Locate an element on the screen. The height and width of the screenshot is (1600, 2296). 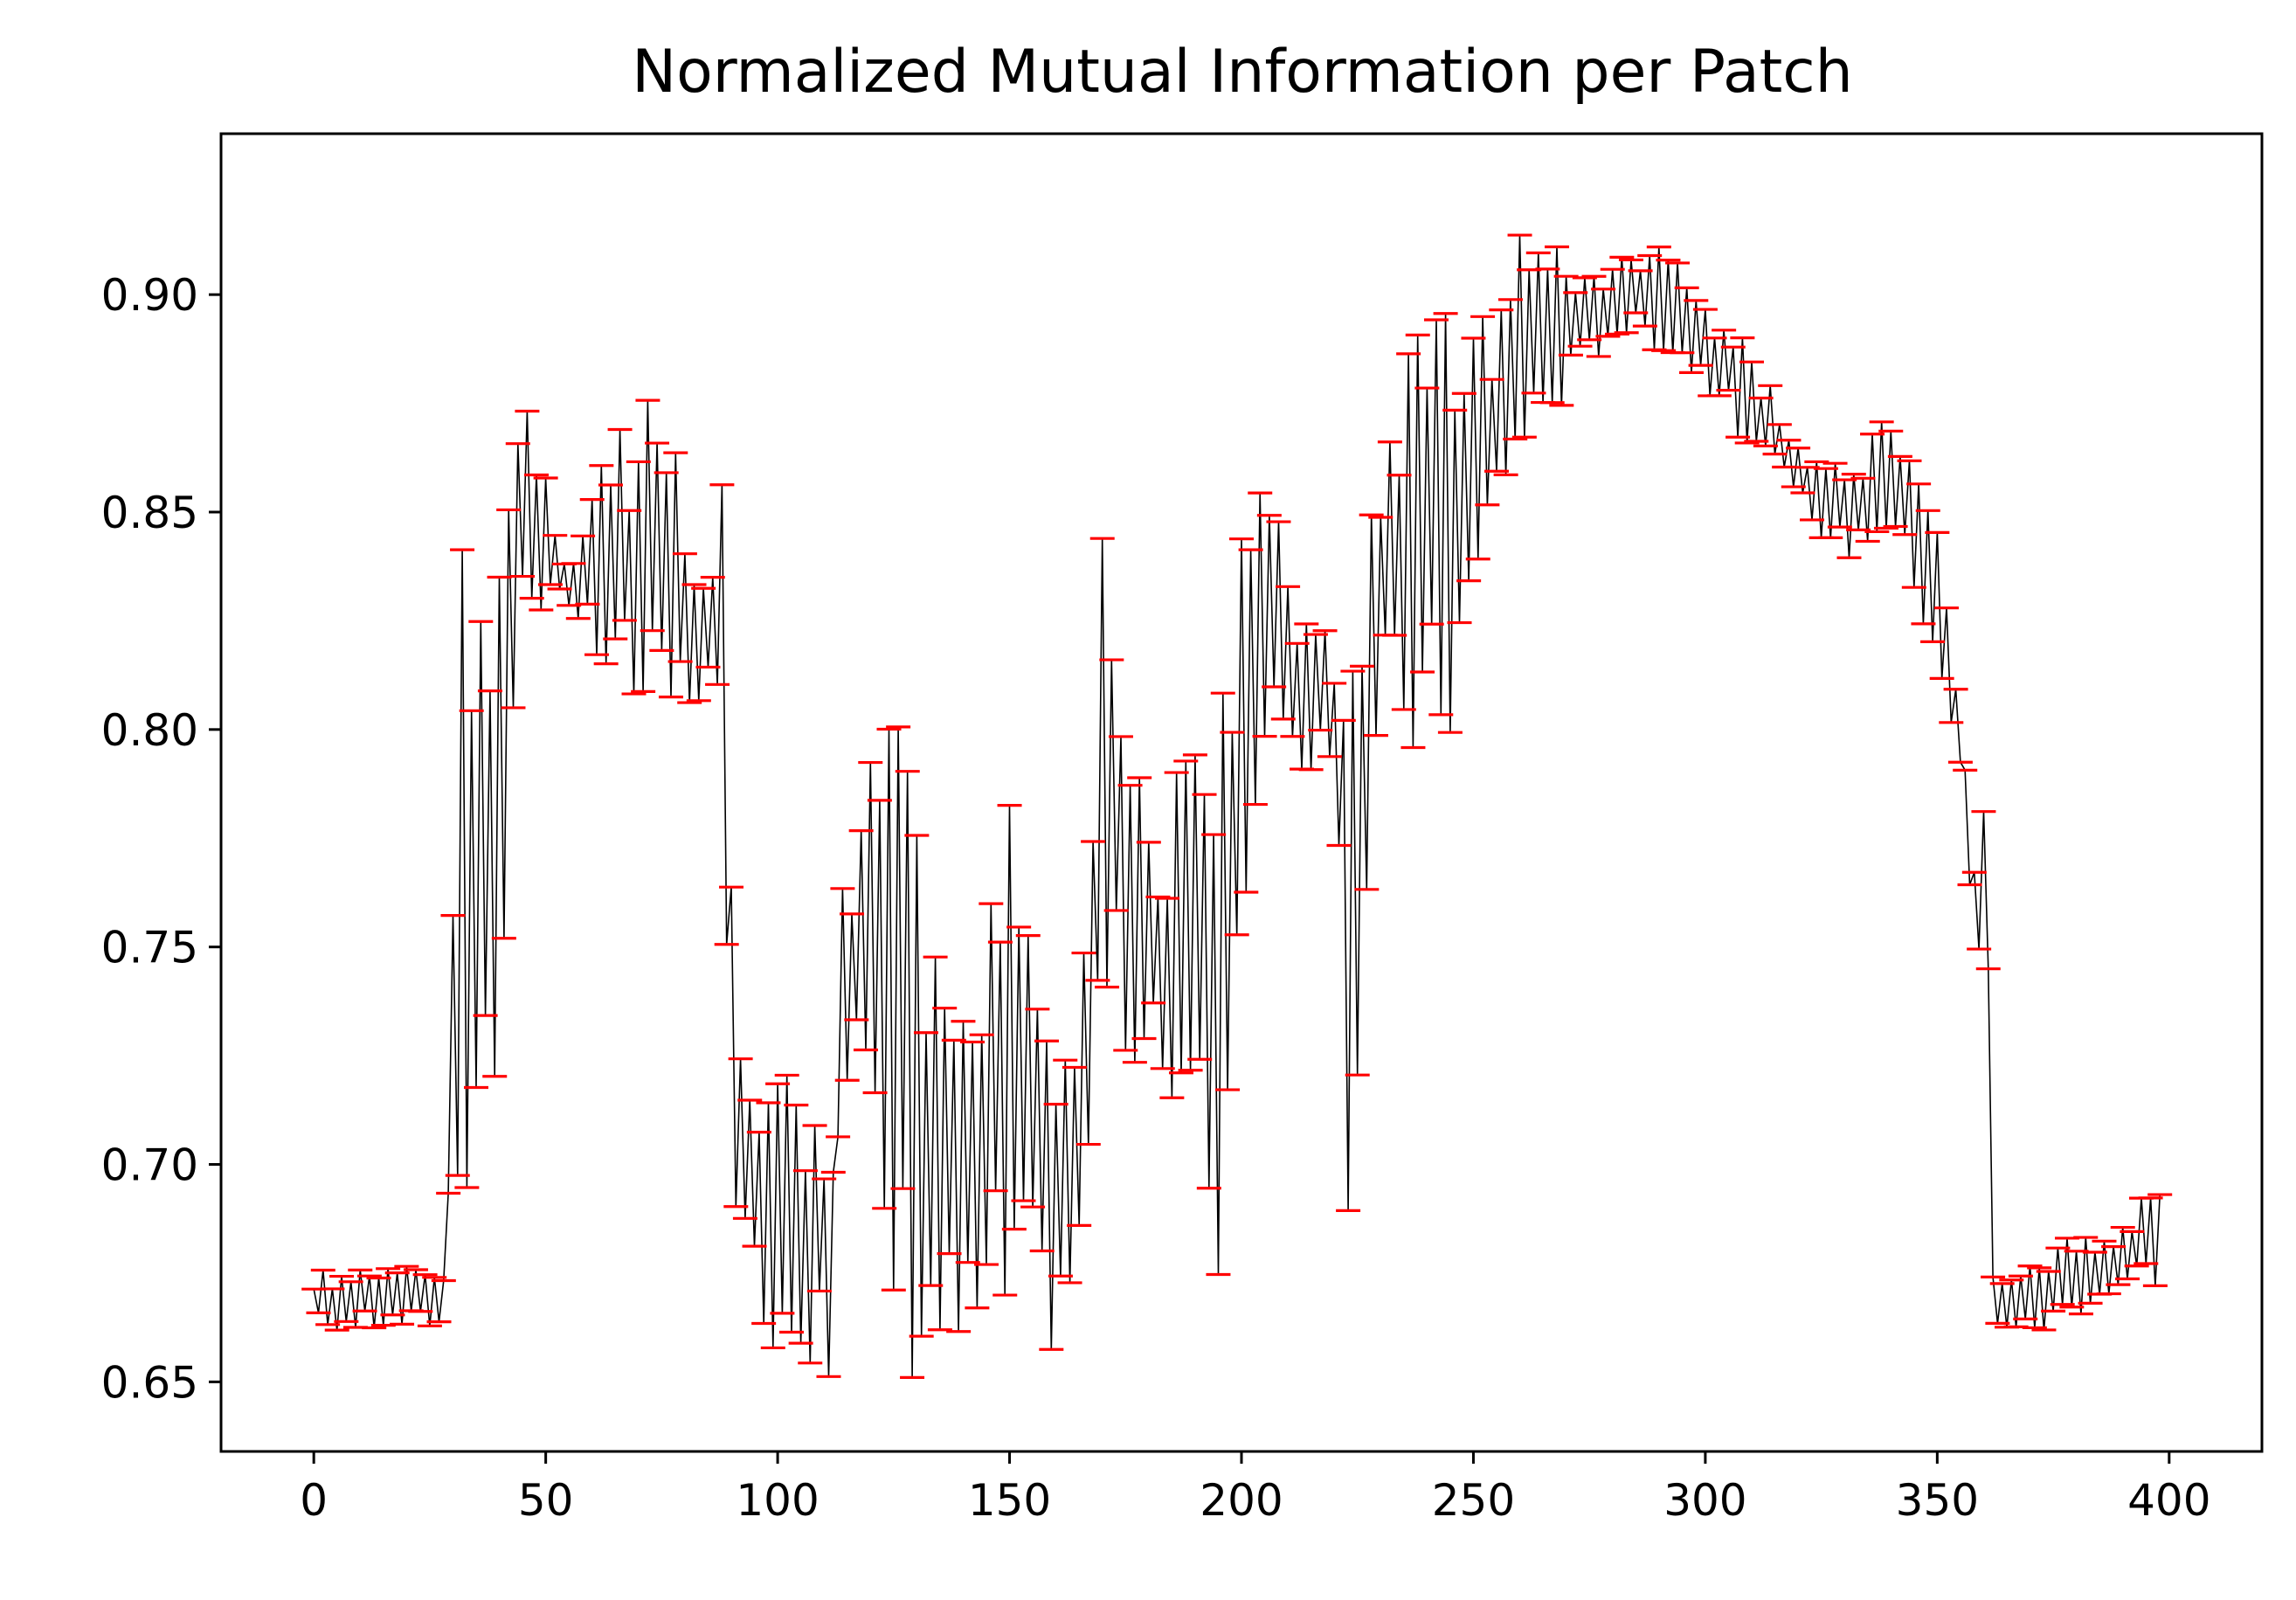
x-tick-label: 50 is located at coordinates (546, 1500).